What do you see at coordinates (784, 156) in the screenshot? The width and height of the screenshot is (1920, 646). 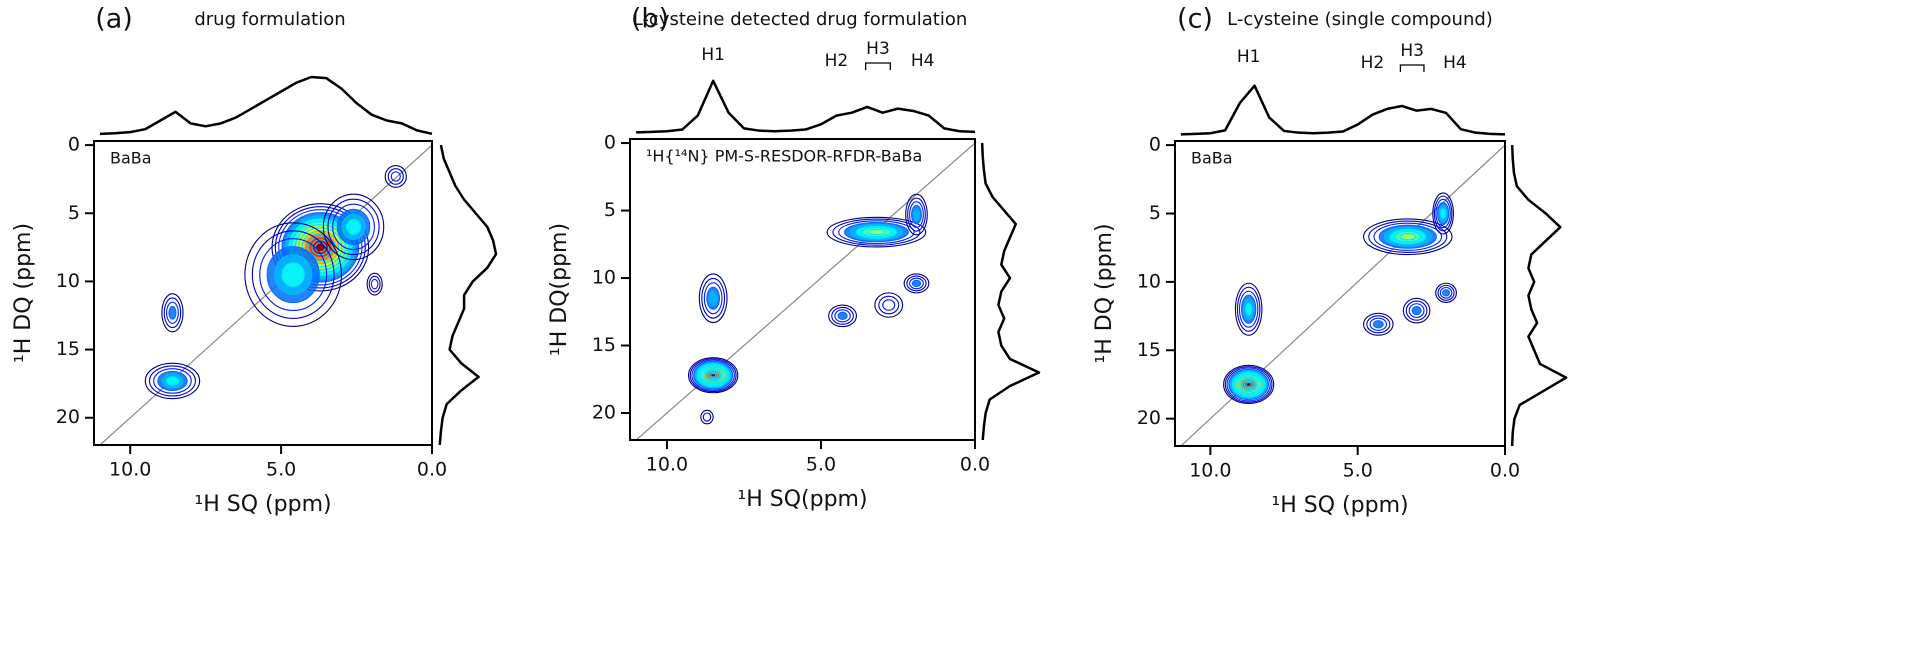 I see `inset-label: ¹H{¹⁴N} PM-S-RESDOR-RFDR-BaBa` at bounding box center [784, 156].